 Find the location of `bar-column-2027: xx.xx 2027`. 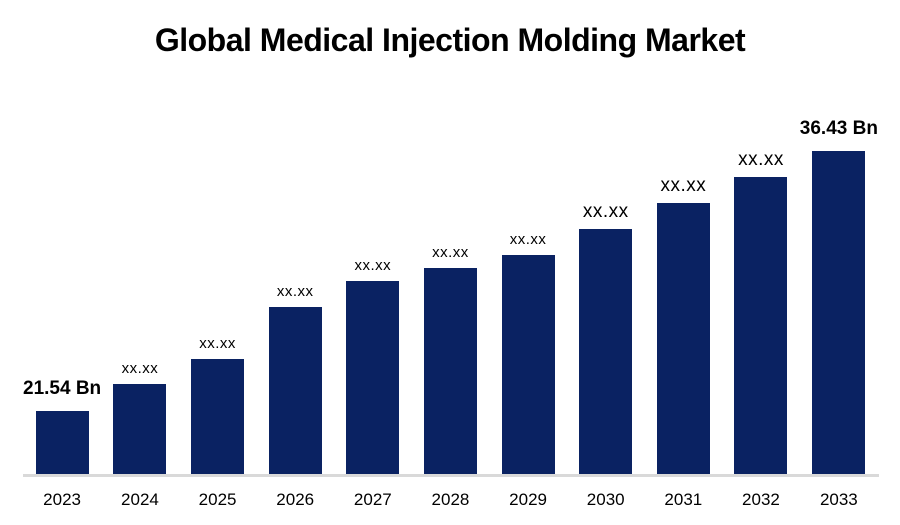

bar-column-2027: xx.xx 2027 is located at coordinates (373, 262).